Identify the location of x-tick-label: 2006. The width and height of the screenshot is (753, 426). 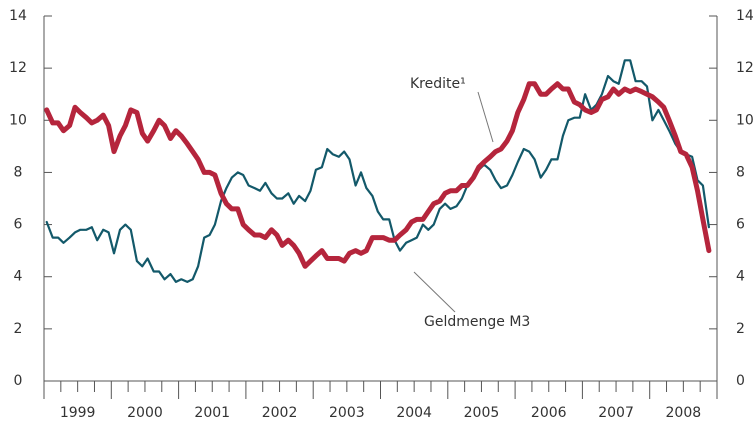
(549, 413).